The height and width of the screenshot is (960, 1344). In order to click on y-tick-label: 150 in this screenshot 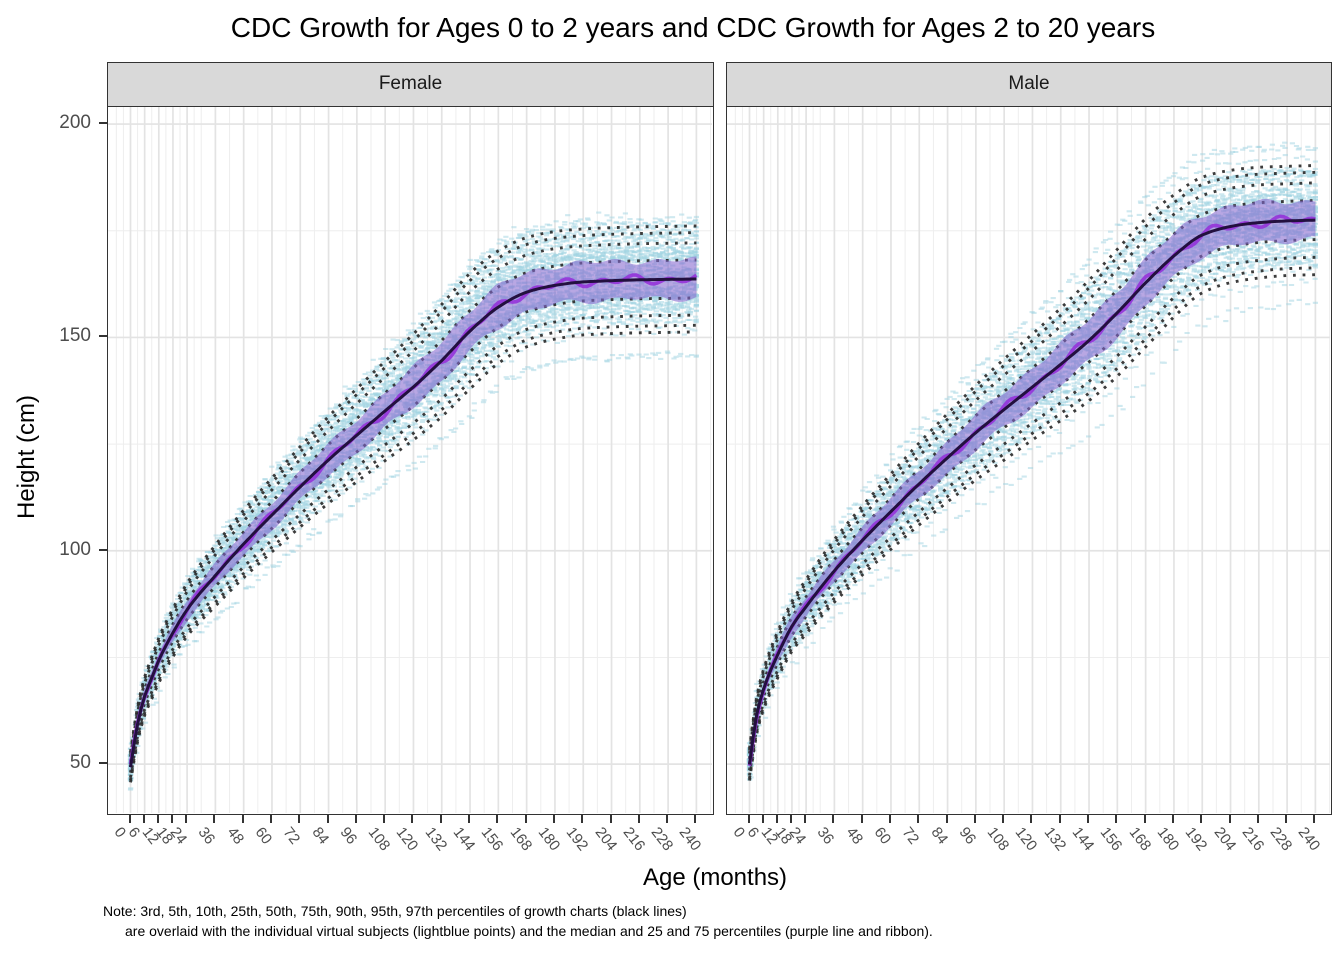, I will do `click(75, 336)`.